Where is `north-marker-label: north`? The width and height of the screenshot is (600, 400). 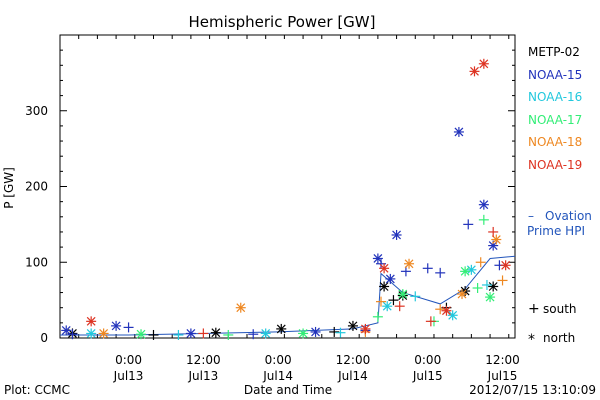 north-marker-label: north is located at coordinates (559, 338).